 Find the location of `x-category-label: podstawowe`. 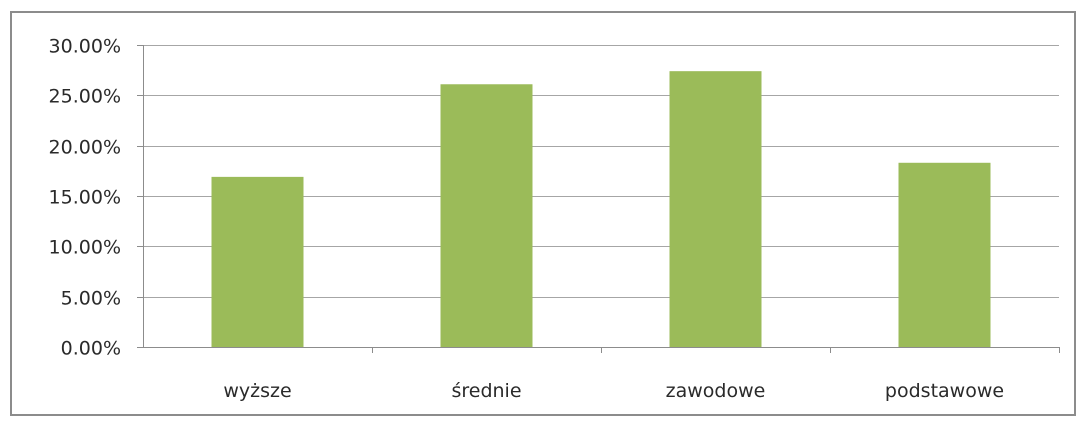

x-category-label: podstawowe is located at coordinates (944, 391).